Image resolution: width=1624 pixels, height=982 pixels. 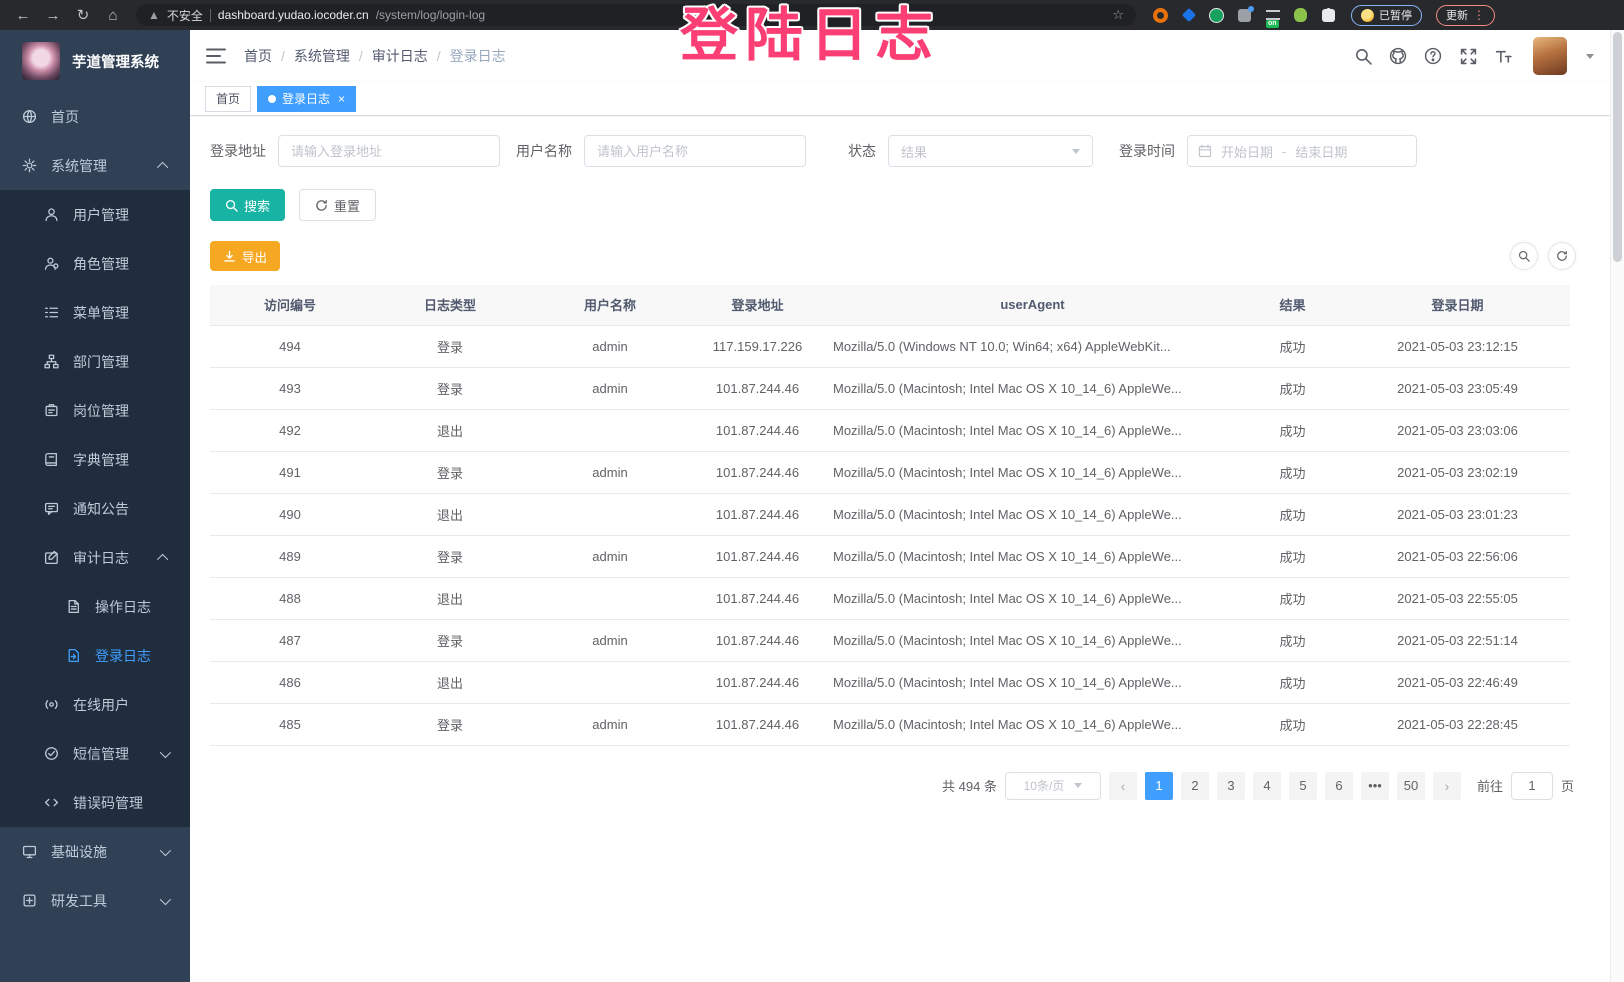 What do you see at coordinates (1194, 785) in the screenshot?
I see `page-button-2: 2` at bounding box center [1194, 785].